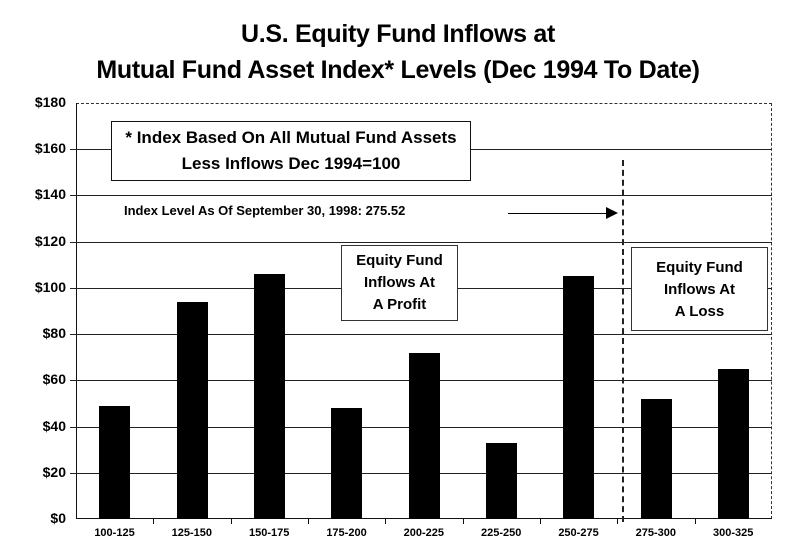 Image resolution: width=796 pixels, height=557 pixels. I want to click on profit-line-1: Equity Fund, so click(399, 260).